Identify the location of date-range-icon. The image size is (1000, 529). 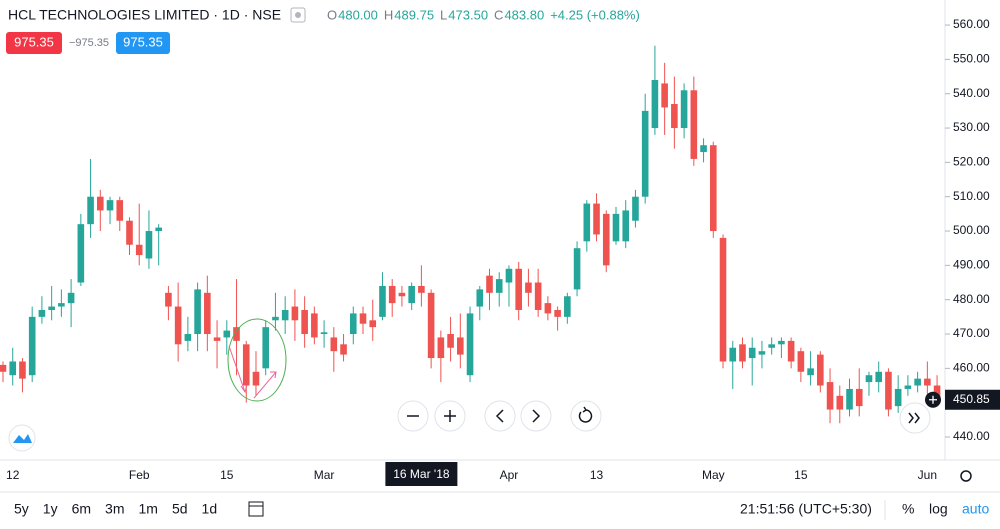
(256, 509).